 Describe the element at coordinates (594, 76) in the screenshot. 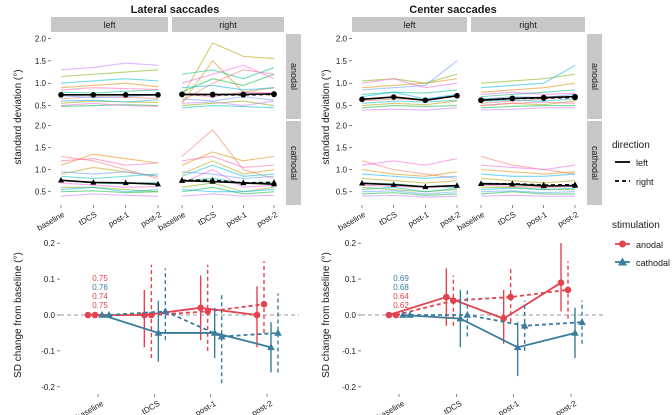

I see `facet-strip-anodal-cen` at that location.